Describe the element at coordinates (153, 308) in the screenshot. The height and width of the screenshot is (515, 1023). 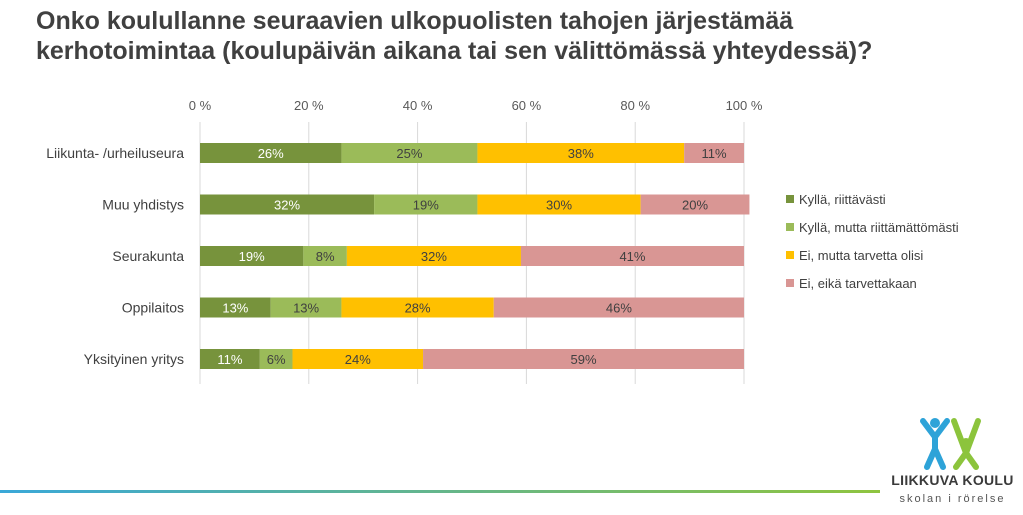
I see `category-label: Oppilaitos` at that location.